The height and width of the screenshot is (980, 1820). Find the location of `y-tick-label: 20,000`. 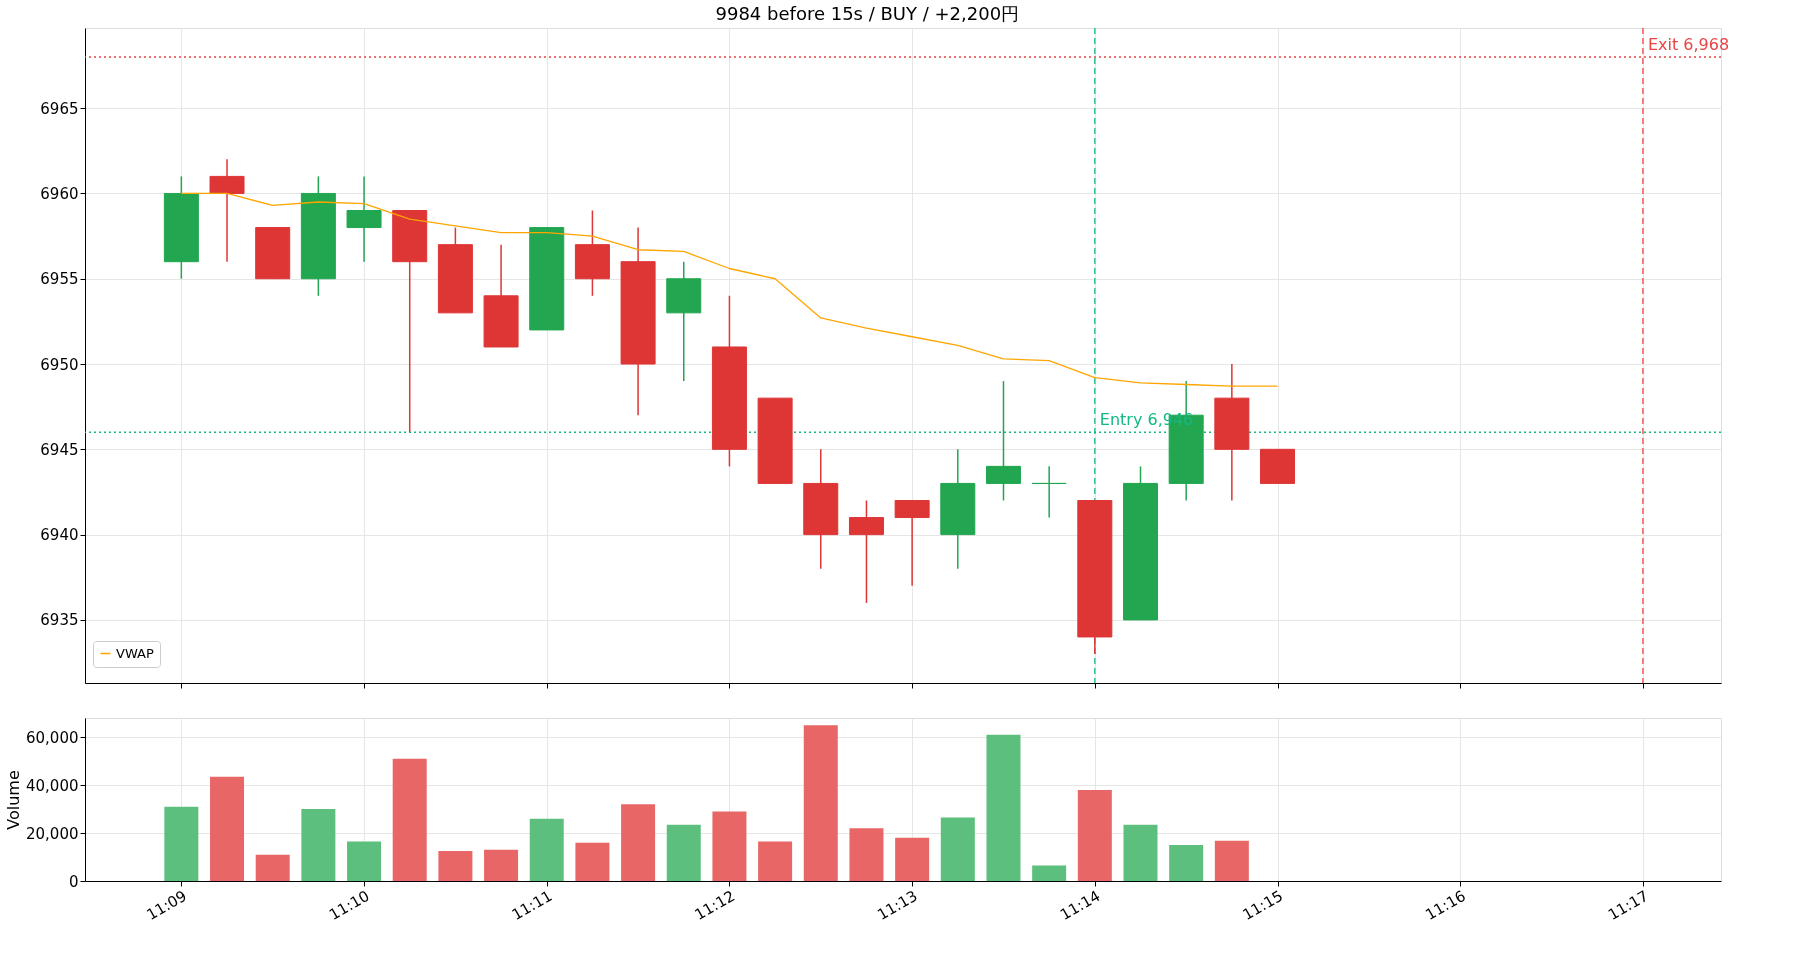

y-tick-label: 20,000 is located at coordinates (52, 833).